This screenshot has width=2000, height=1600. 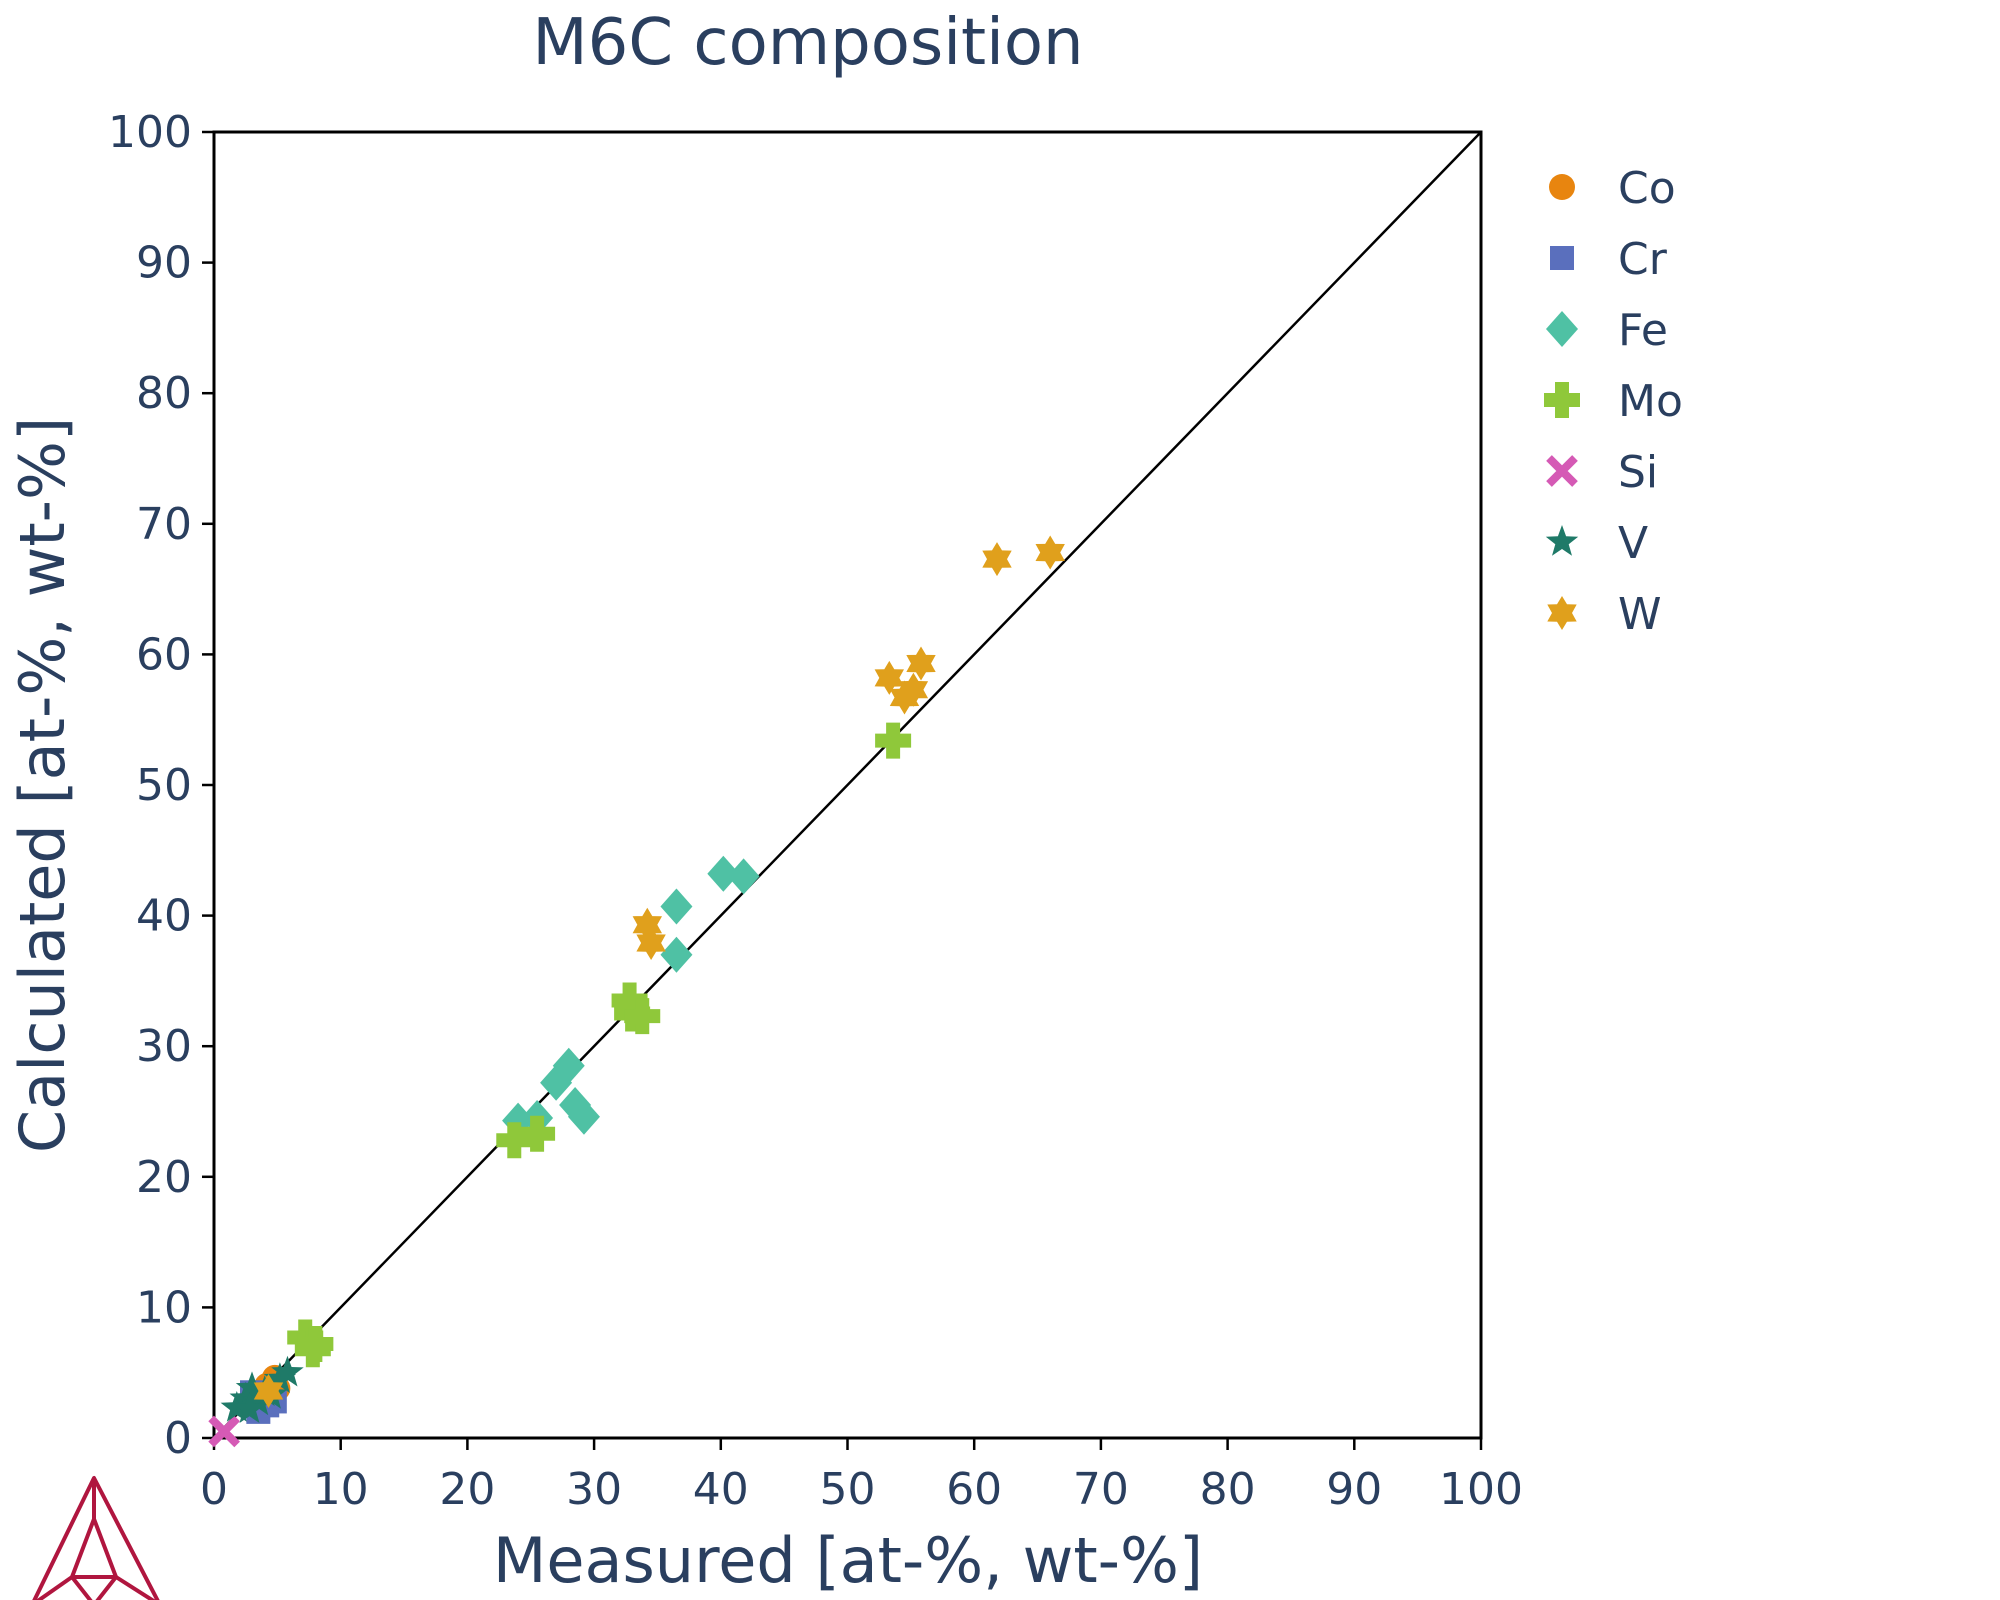 I want to click on legend-marker-si, so click(x=1562, y=471).